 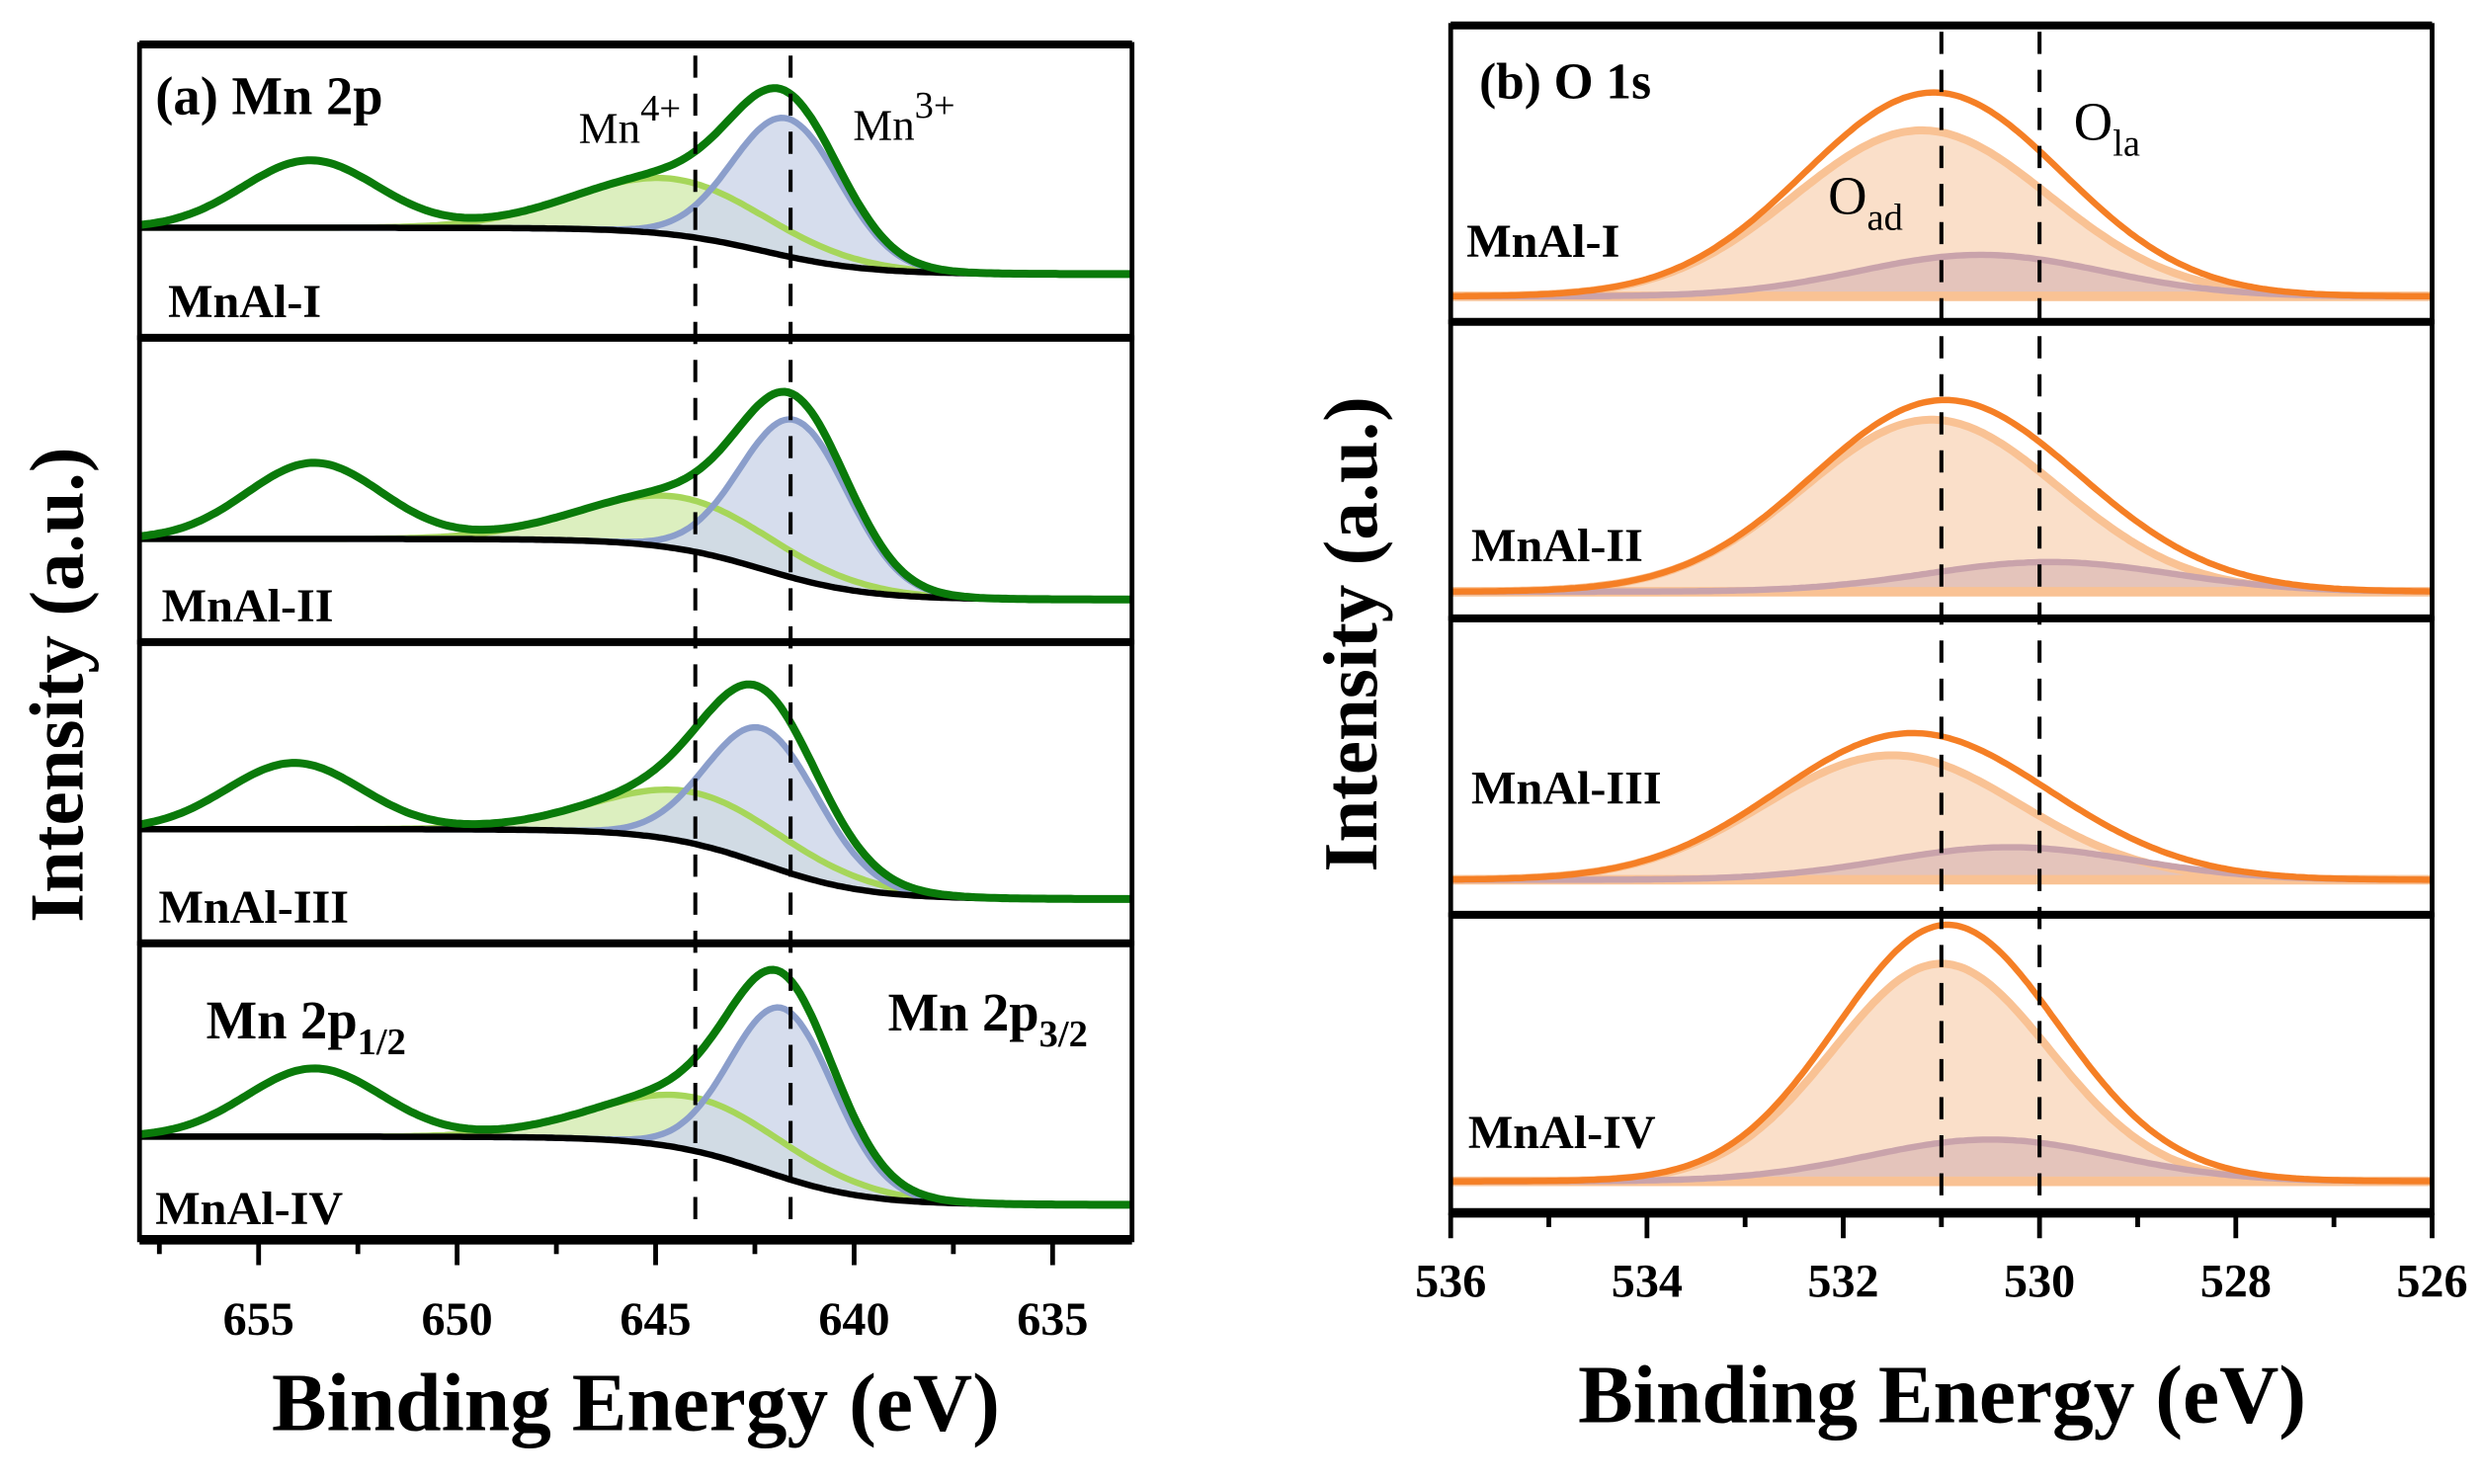 I want to click on x-tick-label: 635, so click(x=1052, y=1319).